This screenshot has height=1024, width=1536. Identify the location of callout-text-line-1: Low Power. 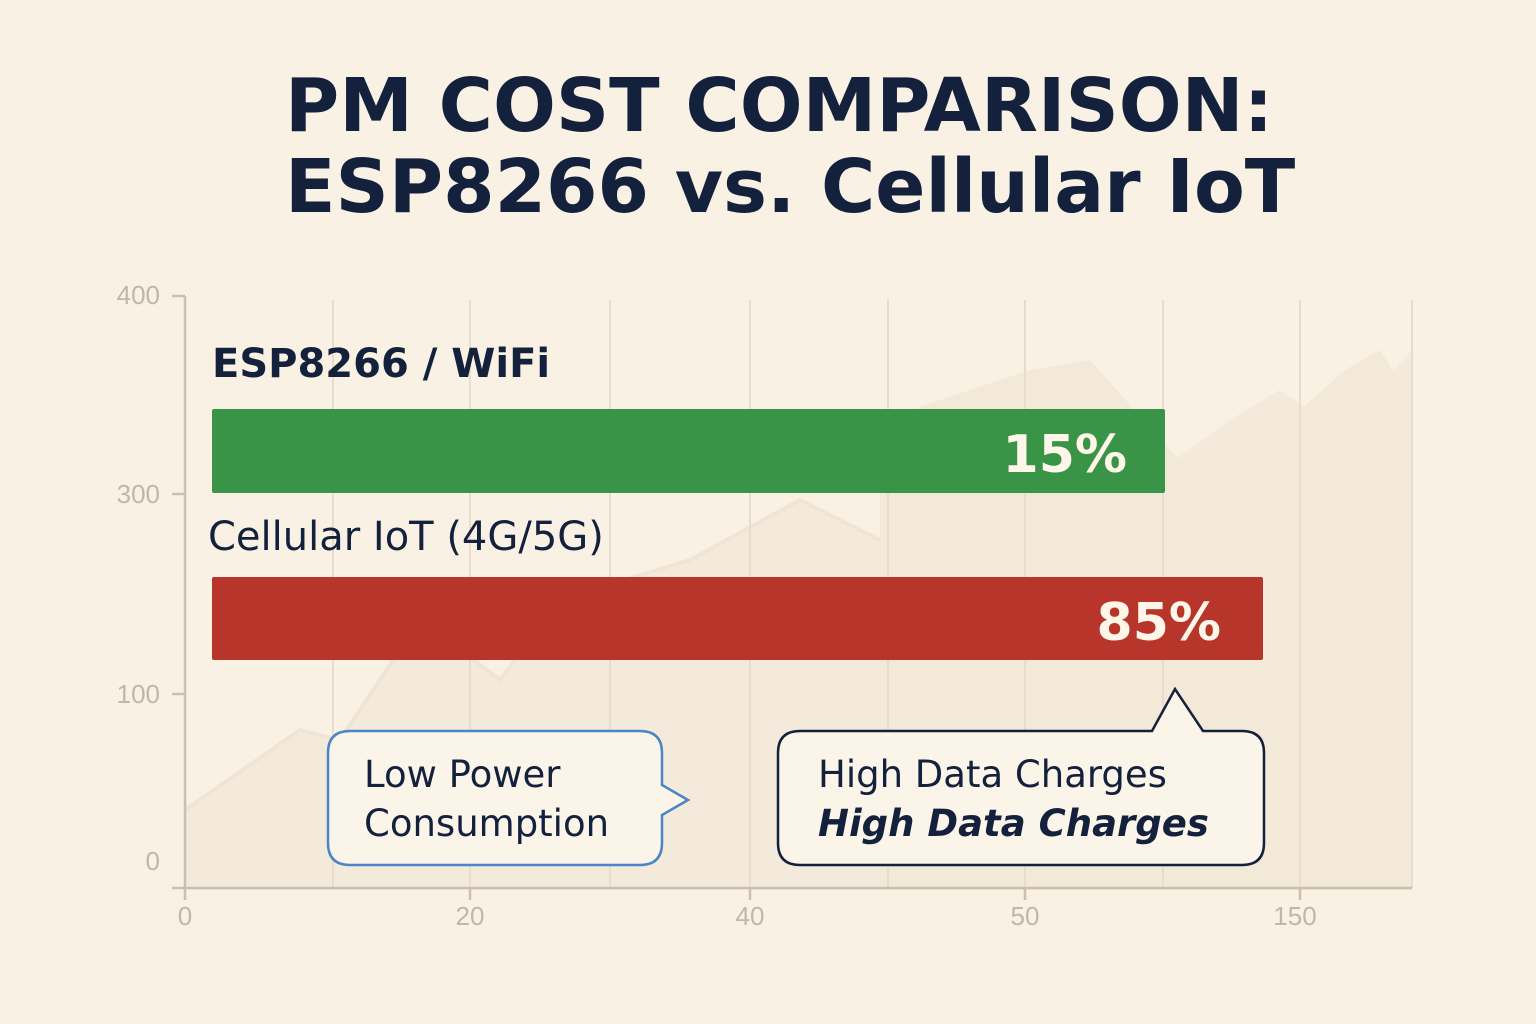
(462, 774).